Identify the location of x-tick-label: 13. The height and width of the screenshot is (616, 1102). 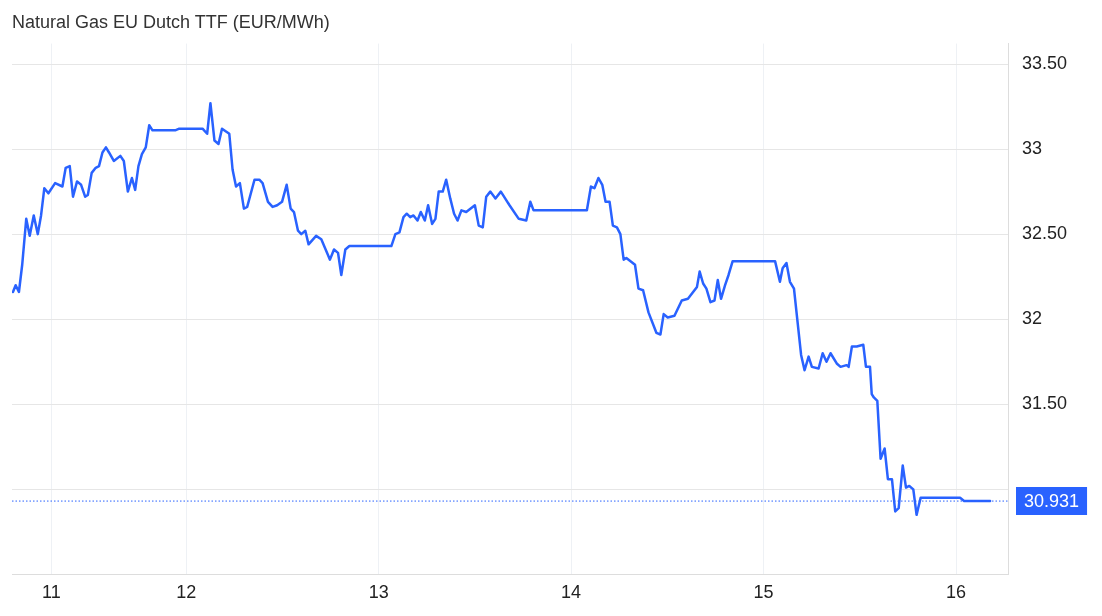
(378, 592).